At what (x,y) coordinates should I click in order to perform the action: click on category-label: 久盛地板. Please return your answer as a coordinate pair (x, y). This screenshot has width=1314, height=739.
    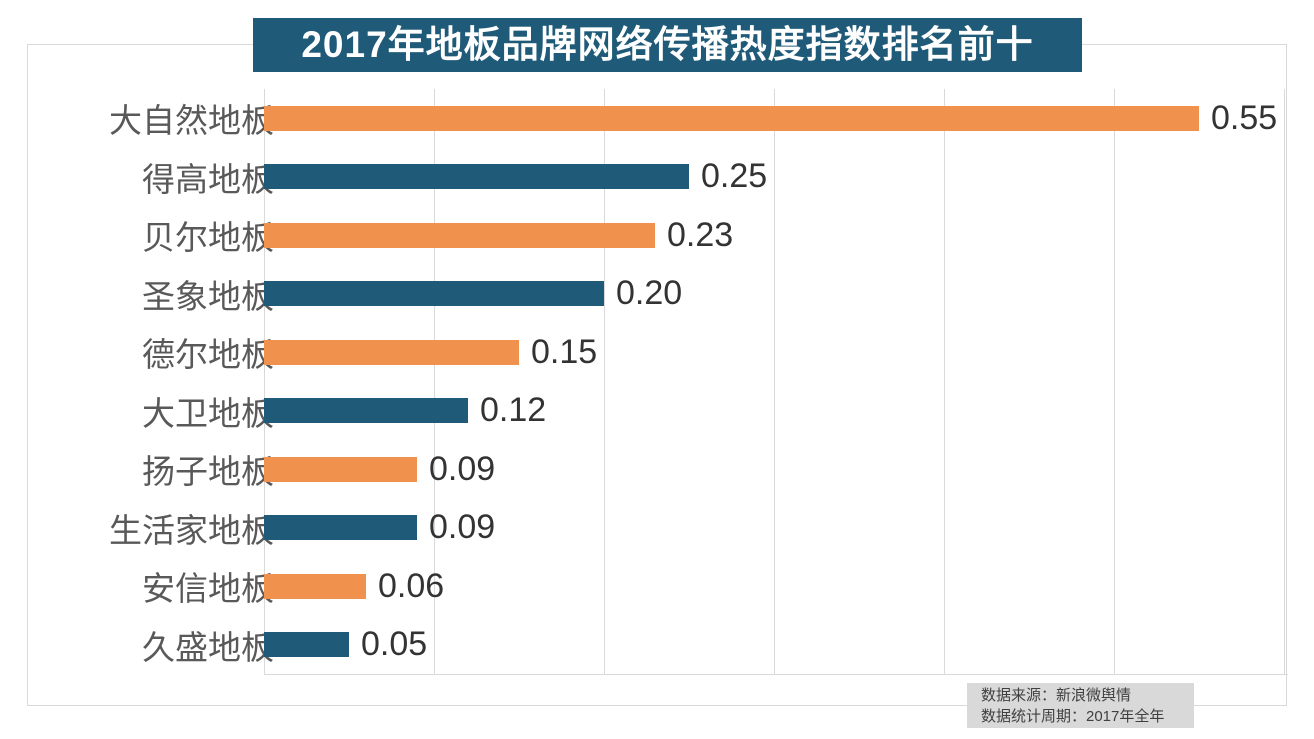
    Looking at the image, I should click on (208, 647).